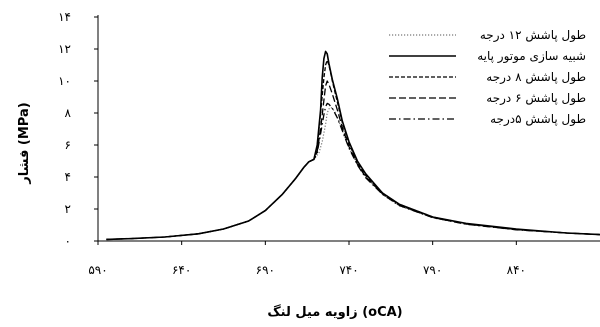 This screenshot has height=327, width=600. I want to click on x-ticks: ۵۹۰ ۶۴۰ ۶۹۰ ۷۴۰ ۷۹۰ ۸۴۰, so click(307, 259).